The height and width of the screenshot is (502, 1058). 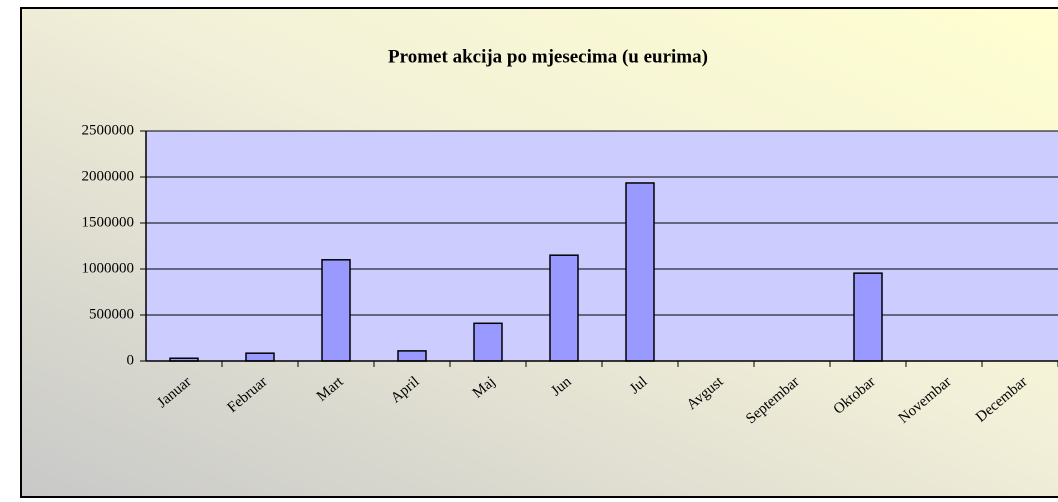 I want to click on chart-title: Promet akcija po mjesecima (u eurima), so click(x=548, y=56).